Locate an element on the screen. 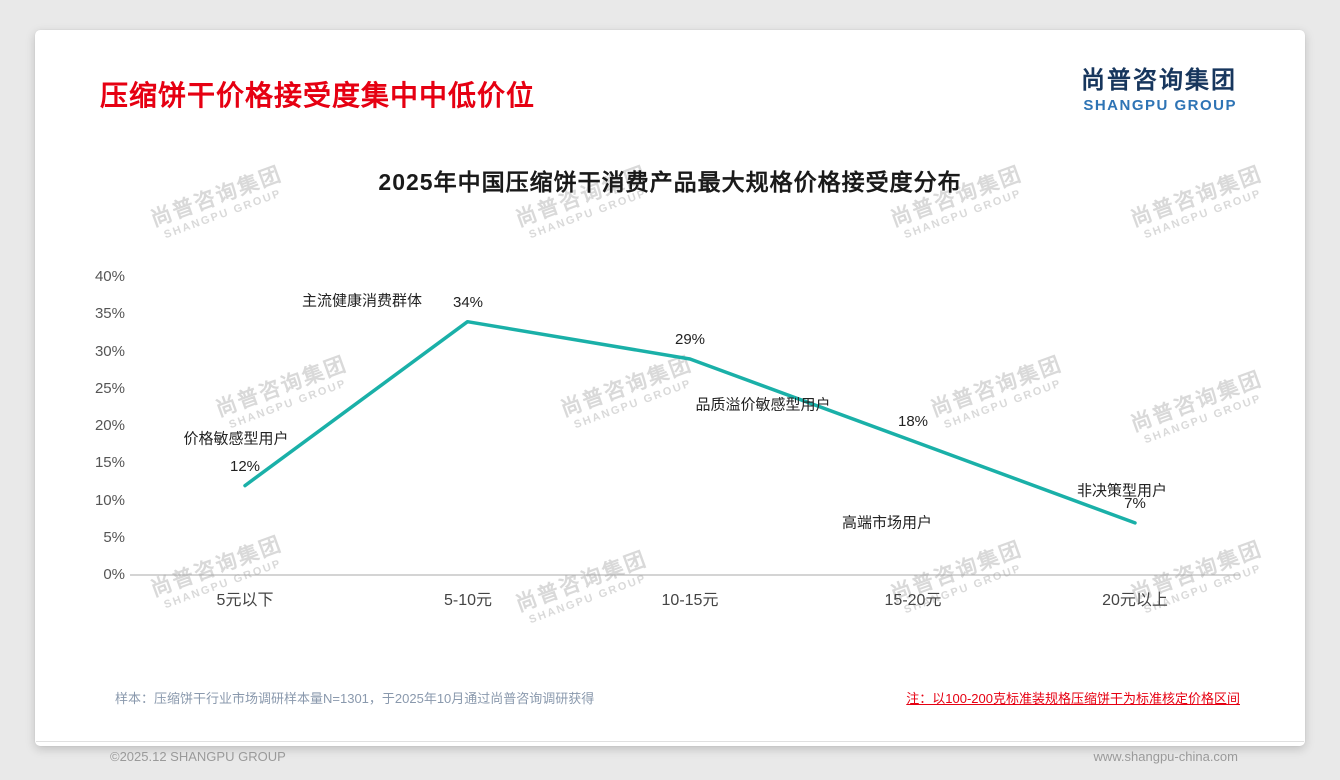  page-title: 压缩饼干价格接受度集中中低价位 is located at coordinates (318, 95).